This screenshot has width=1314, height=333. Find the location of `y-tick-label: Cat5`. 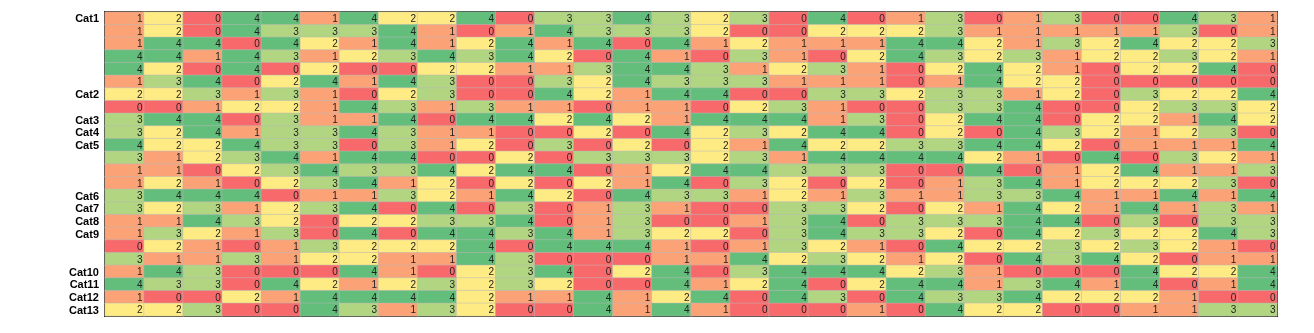

y-tick-label: Cat5 is located at coordinates (87, 145).